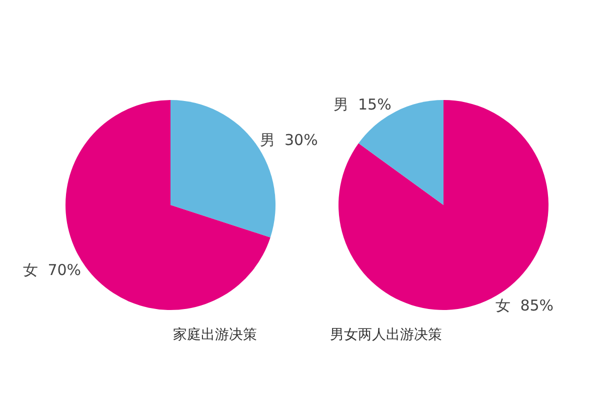  What do you see at coordinates (215, 335) in the screenshot?
I see `text: 家庭出游决策` at bounding box center [215, 335].